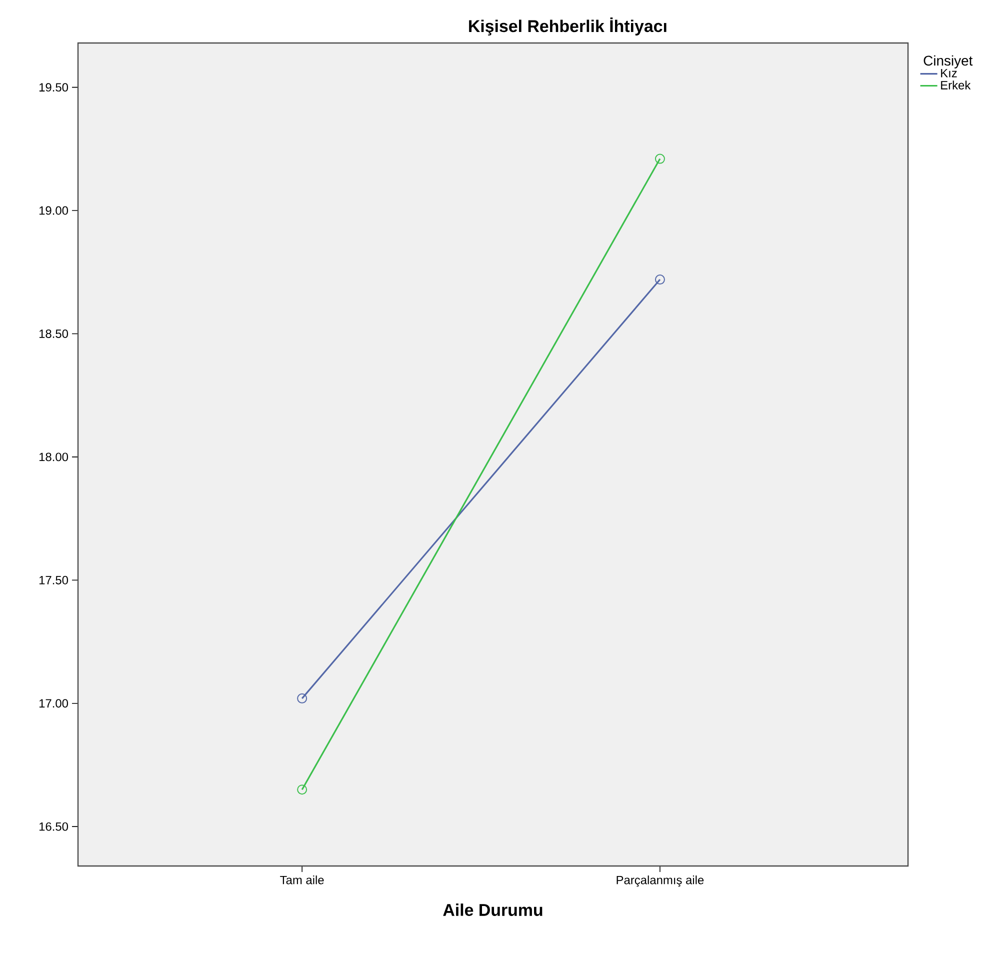 This screenshot has width=996, height=955. Describe the element at coordinates (53, 334) in the screenshot. I see `y-tick-label: 18.50` at that location.